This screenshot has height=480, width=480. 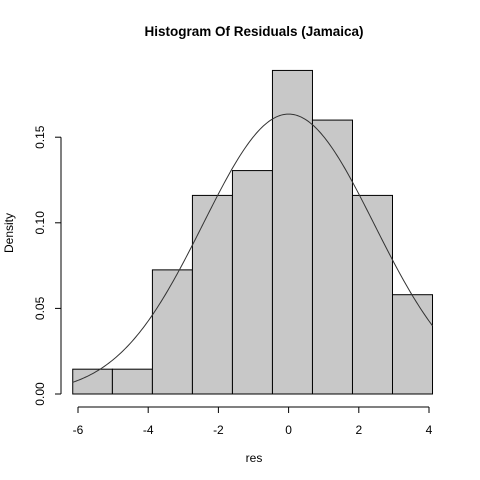 What do you see at coordinates (78, 430) in the screenshot?
I see `x-tick-label-1: -6` at bounding box center [78, 430].